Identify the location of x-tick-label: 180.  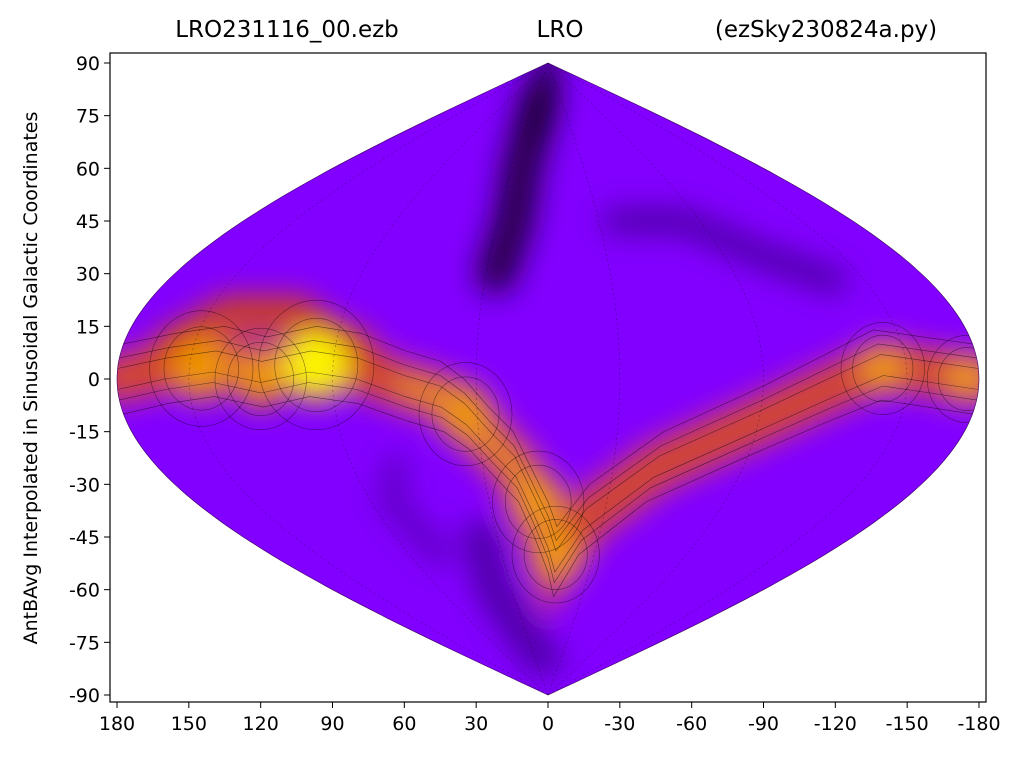
(117, 724).